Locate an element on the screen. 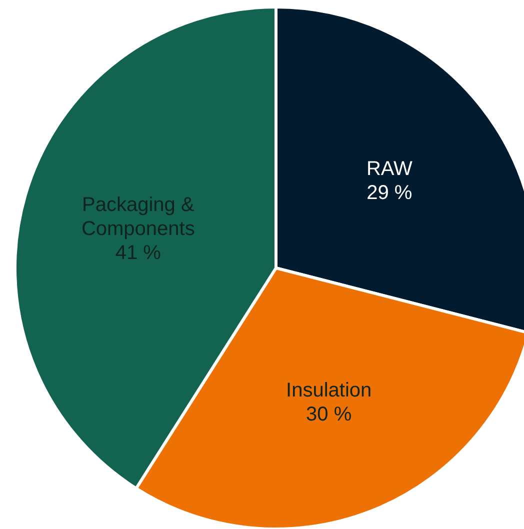  data-label: 41 % is located at coordinates (138, 253).